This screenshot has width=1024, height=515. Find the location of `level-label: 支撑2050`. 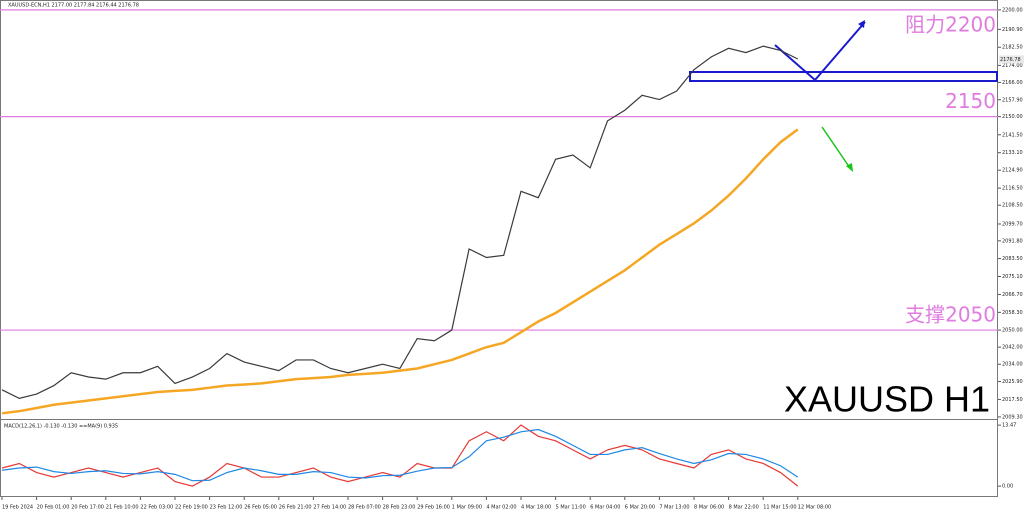

level-label: 支撑2050 is located at coordinates (950, 315).